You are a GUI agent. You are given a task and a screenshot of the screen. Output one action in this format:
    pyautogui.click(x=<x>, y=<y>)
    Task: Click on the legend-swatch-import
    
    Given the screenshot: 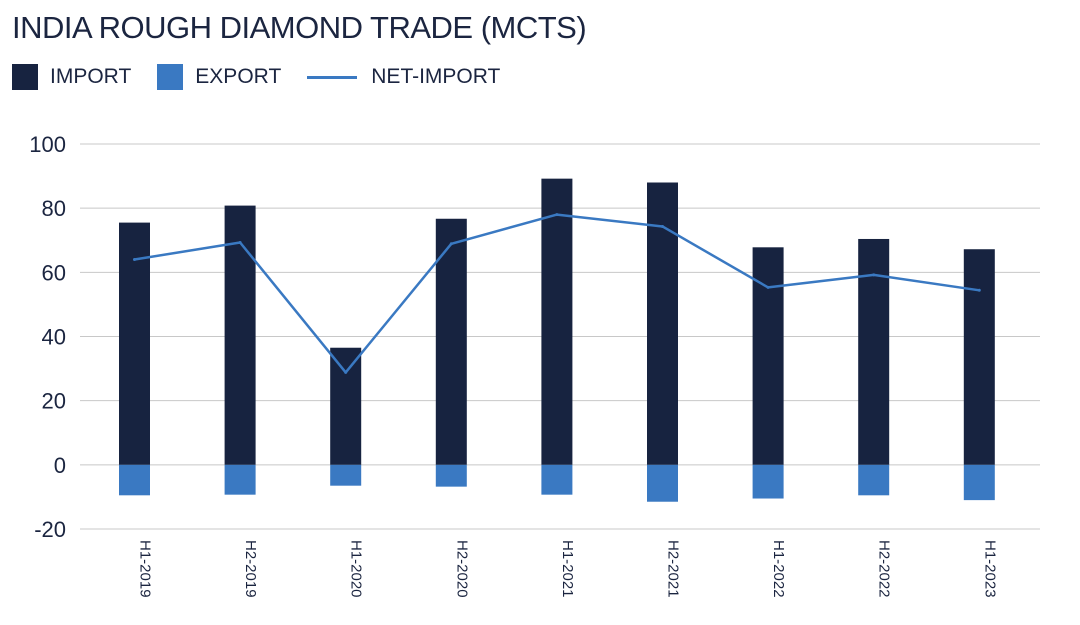 What is the action you would take?
    pyautogui.click(x=25, y=77)
    